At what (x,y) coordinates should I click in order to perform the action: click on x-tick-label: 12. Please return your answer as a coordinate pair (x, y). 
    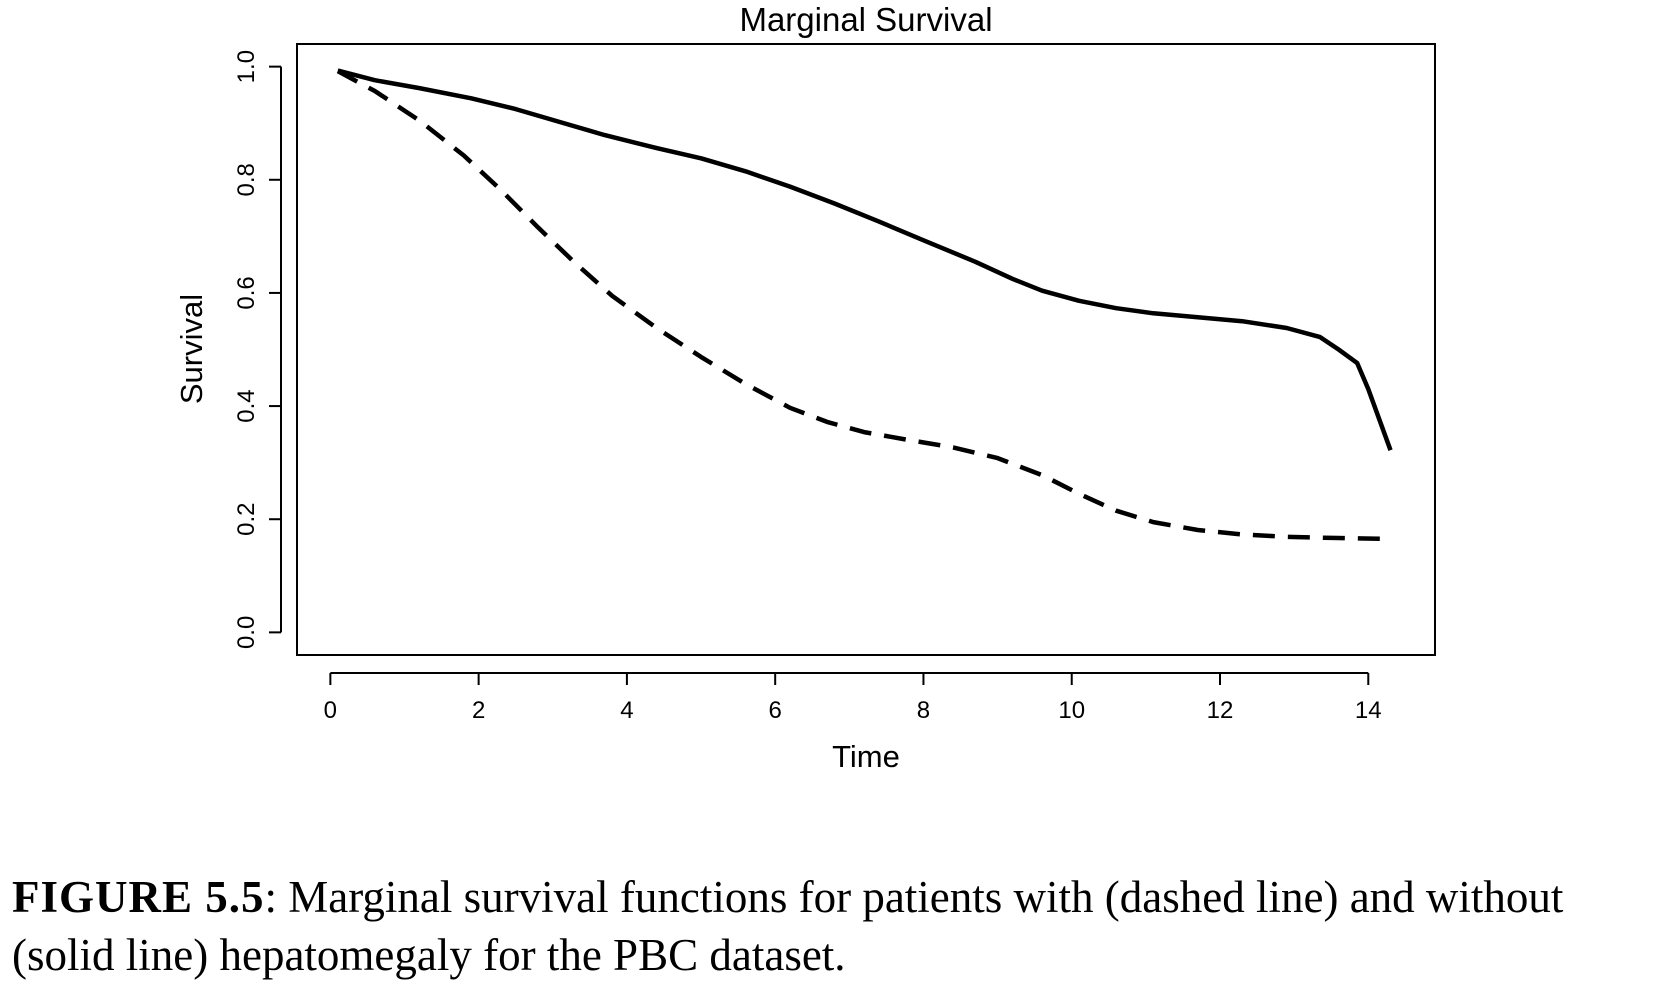
    Looking at the image, I should click on (1220, 710).